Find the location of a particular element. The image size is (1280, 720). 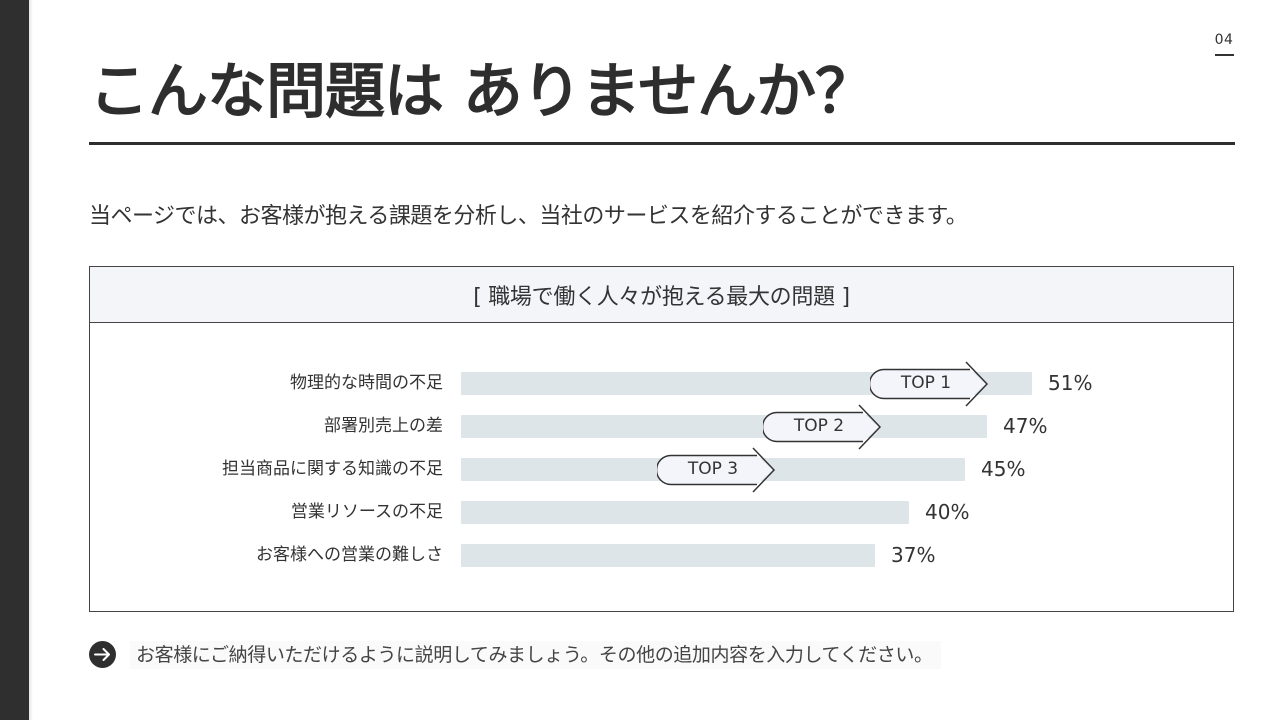

rank-badge: TOP 3 is located at coordinates (717, 470).